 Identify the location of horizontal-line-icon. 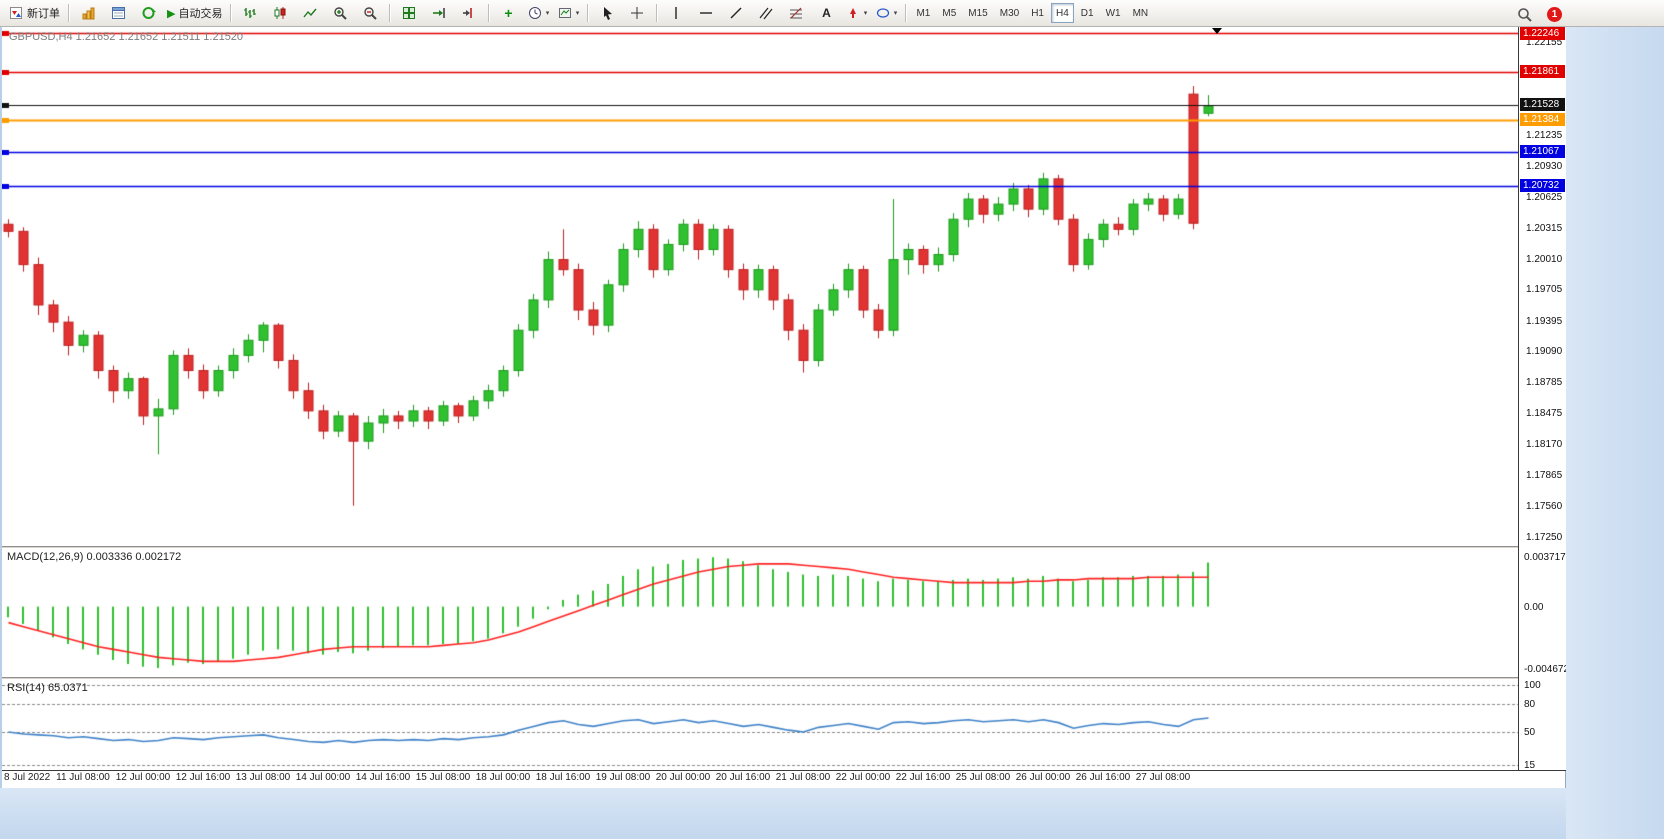
(706, 13).